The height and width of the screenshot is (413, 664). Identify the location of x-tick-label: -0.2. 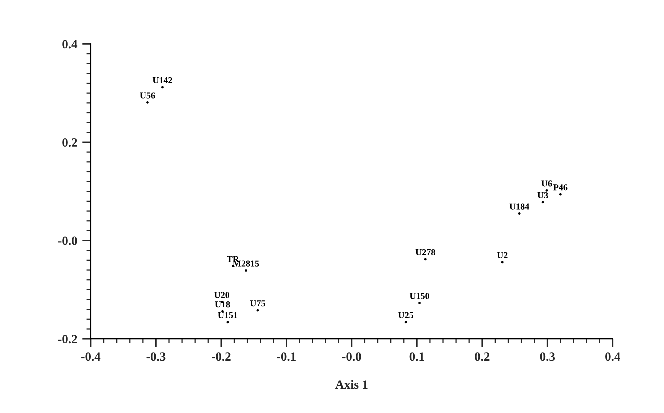
(221, 357).